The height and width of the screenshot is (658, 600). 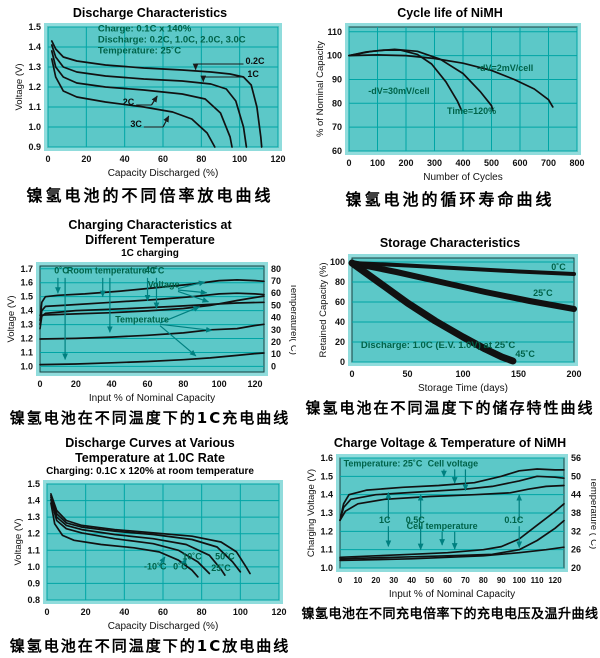 What do you see at coordinates (450, 443) in the screenshot?
I see `chart-title: Charge Voltage & Temperature of NiMH` at bounding box center [450, 443].